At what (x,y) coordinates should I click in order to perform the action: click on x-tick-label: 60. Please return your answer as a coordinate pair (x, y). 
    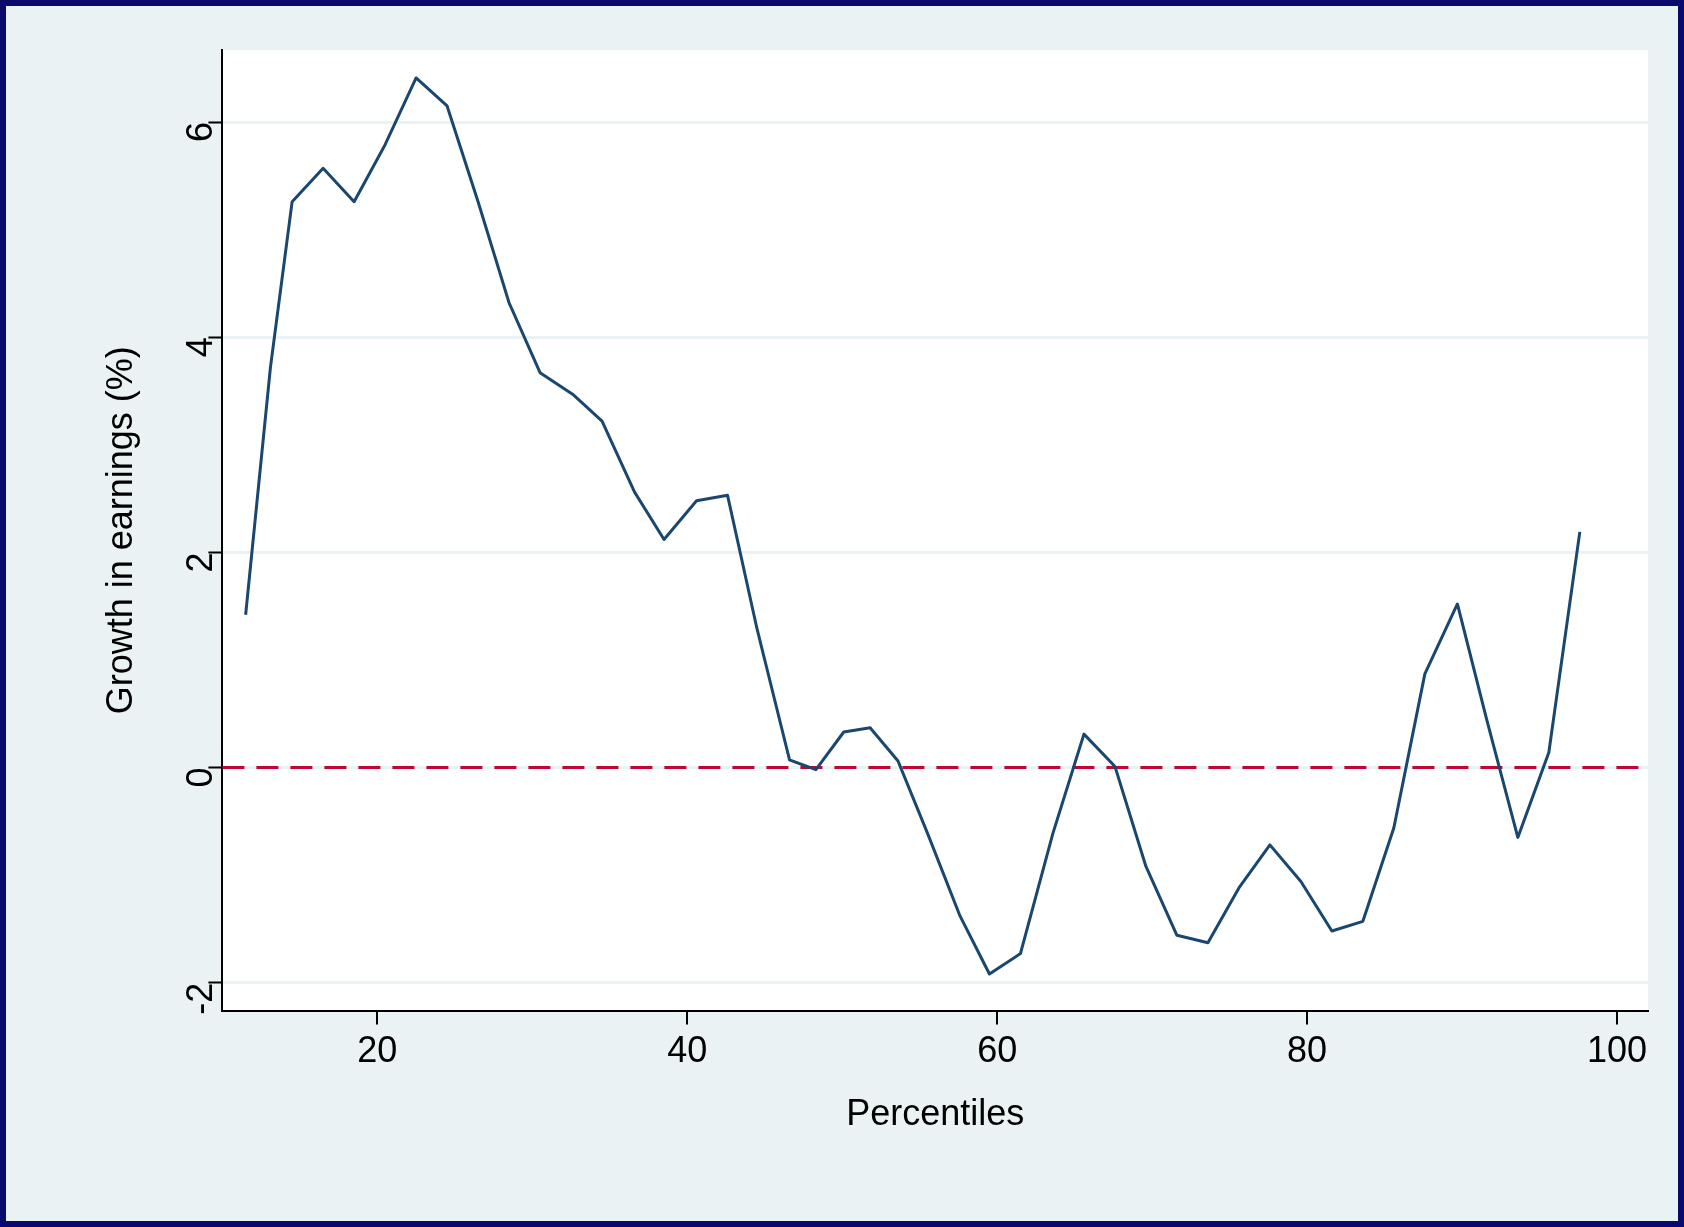
    Looking at the image, I should click on (997, 1050).